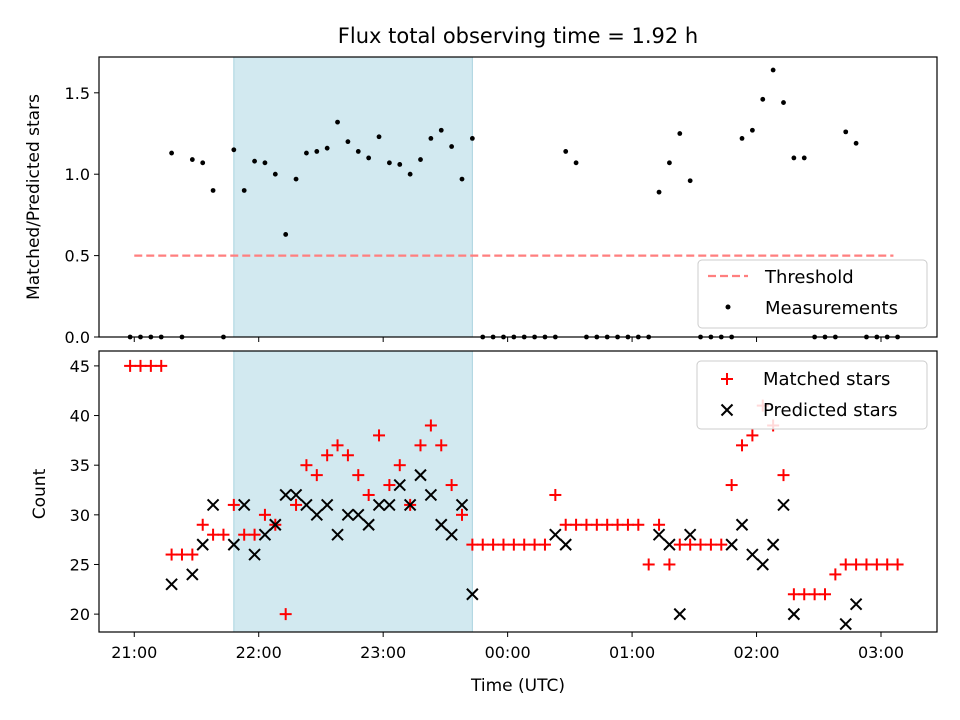 This screenshot has width=960, height=720. I want to click on ratio-legend: Threshold Measurements, so click(812, 294).